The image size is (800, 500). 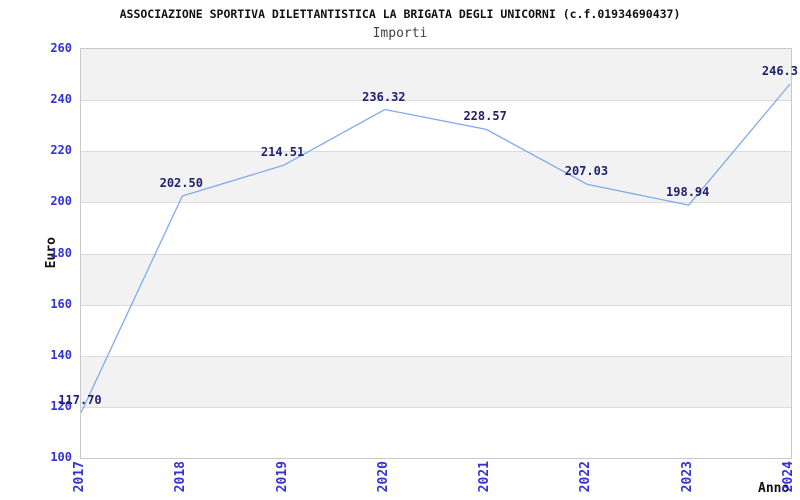 What do you see at coordinates (79, 477) in the screenshot?
I see `x-tick-label: 2017` at bounding box center [79, 477].